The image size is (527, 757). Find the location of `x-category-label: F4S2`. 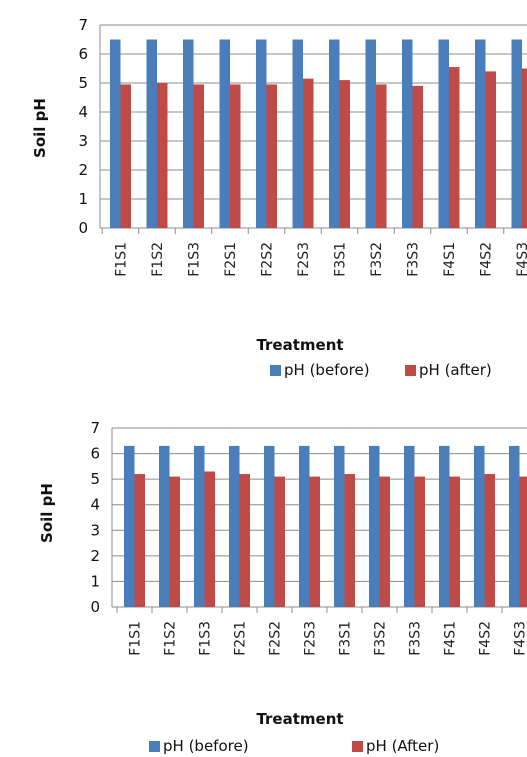

x-category-label: F4S2 is located at coordinates (486, 638).